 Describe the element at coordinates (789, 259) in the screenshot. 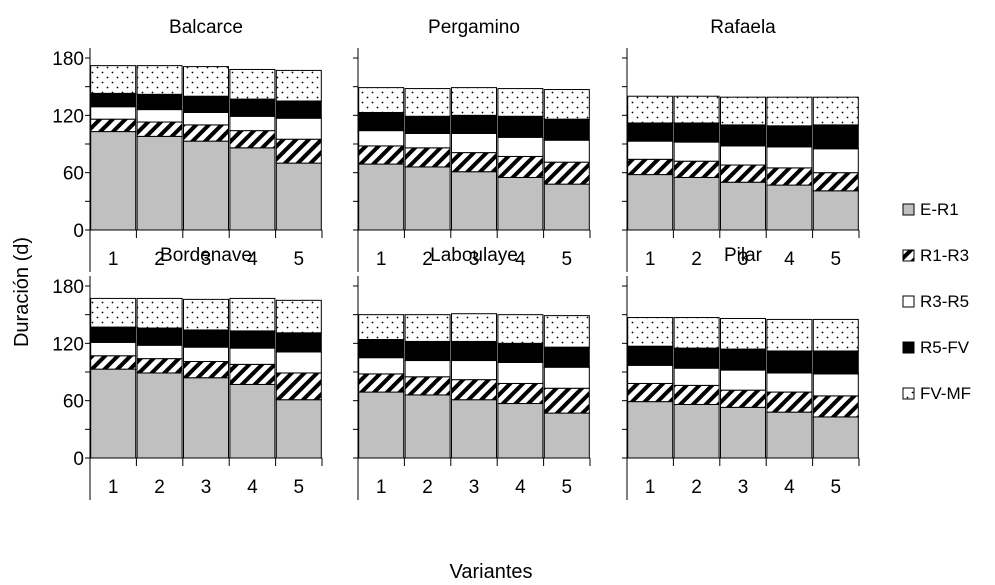

I see `x-tick-rafaela-4: 4` at that location.